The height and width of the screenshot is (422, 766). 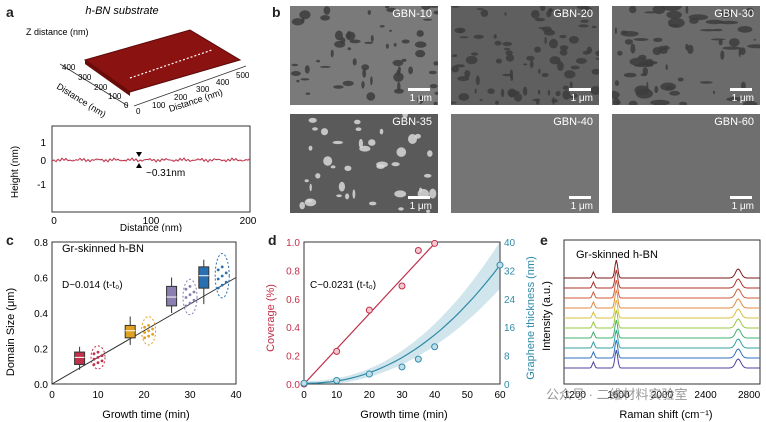 I want to click on chart-d-ytick: 0.2, so click(x=293, y=357).